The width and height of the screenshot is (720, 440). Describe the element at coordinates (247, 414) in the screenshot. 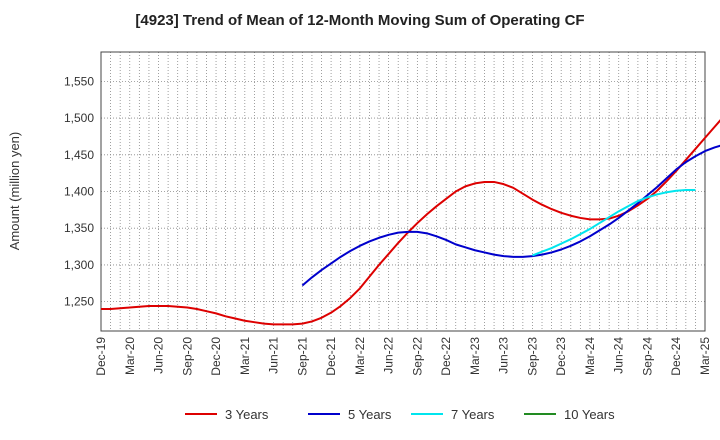

I see `legend-label-3-years: 3 Years` at that location.